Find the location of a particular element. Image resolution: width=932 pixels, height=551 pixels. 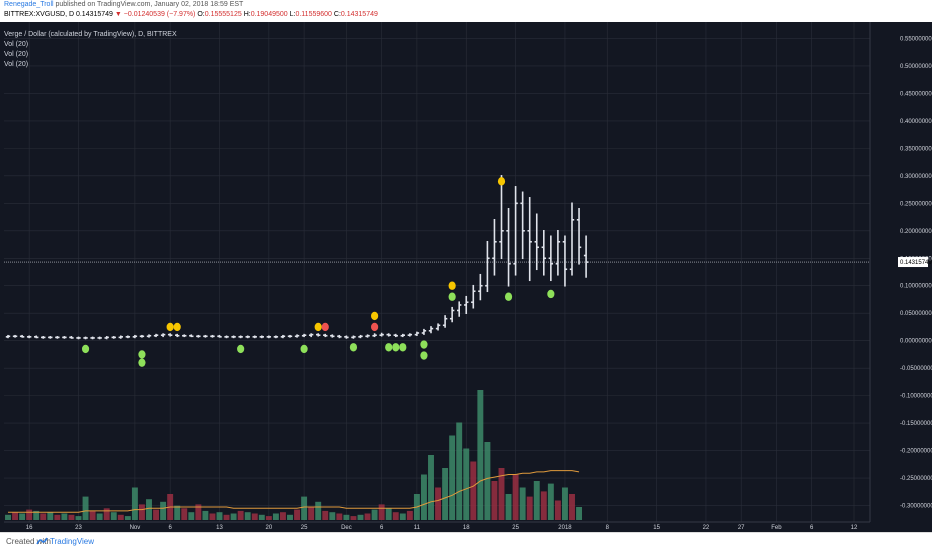

signal-dot-red is located at coordinates (375, 327).